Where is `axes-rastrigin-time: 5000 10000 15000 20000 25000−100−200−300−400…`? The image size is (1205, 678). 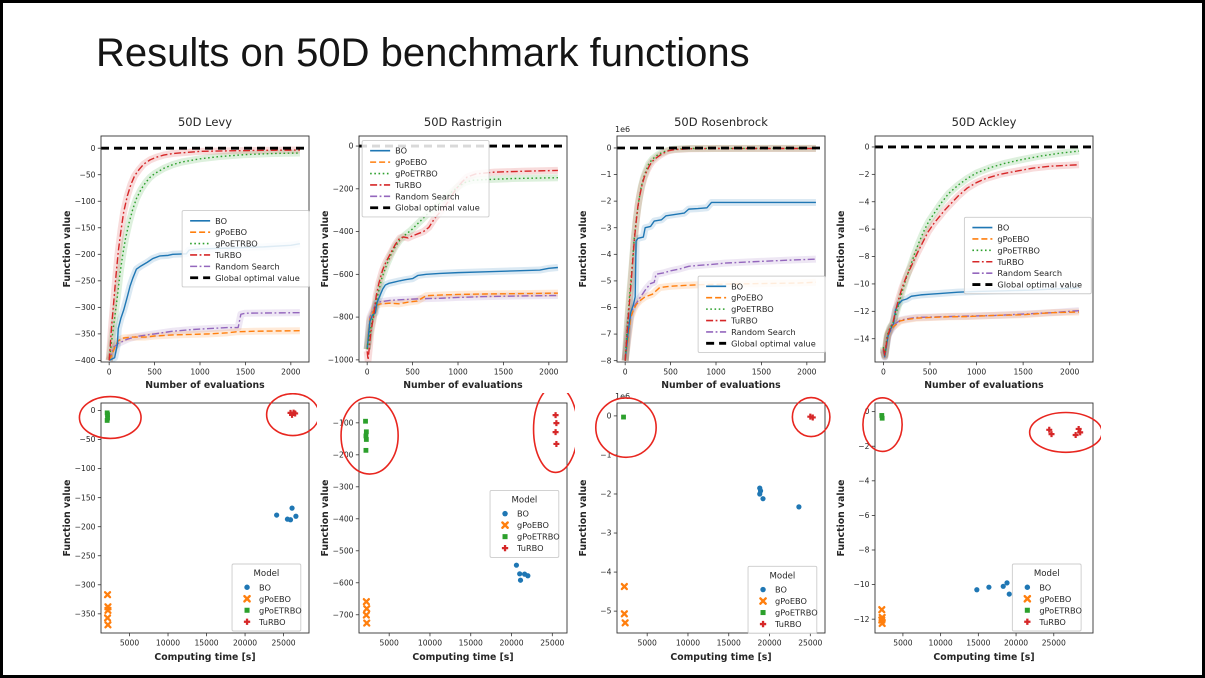 axes-rastrigin-time: 5000 10000 15000 20000 25000−100−200−300−400… is located at coordinates (442, 540).